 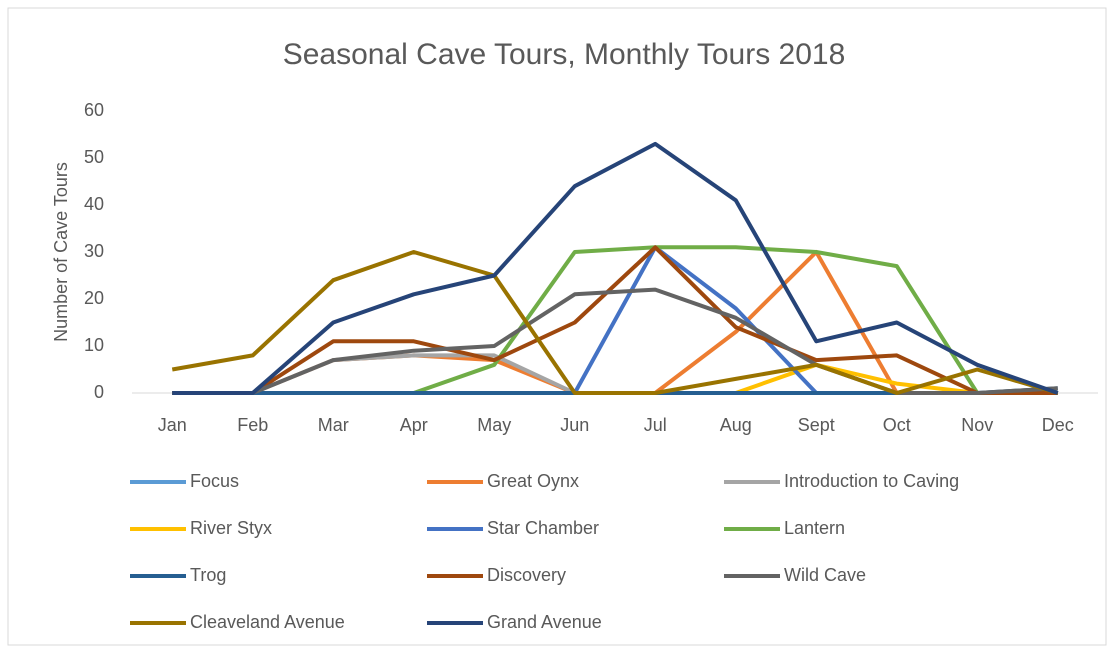 I want to click on legend-label: Grand Avenue, so click(x=544, y=622).